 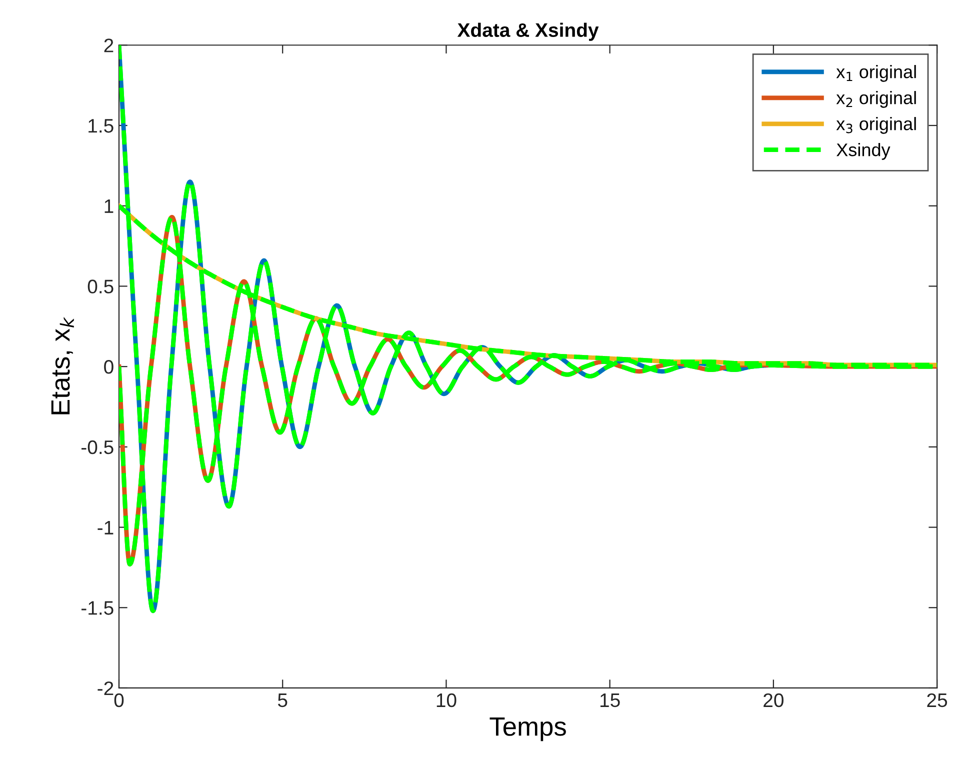 What do you see at coordinates (119, 700) in the screenshot?
I see `x-tick-label: 0` at bounding box center [119, 700].